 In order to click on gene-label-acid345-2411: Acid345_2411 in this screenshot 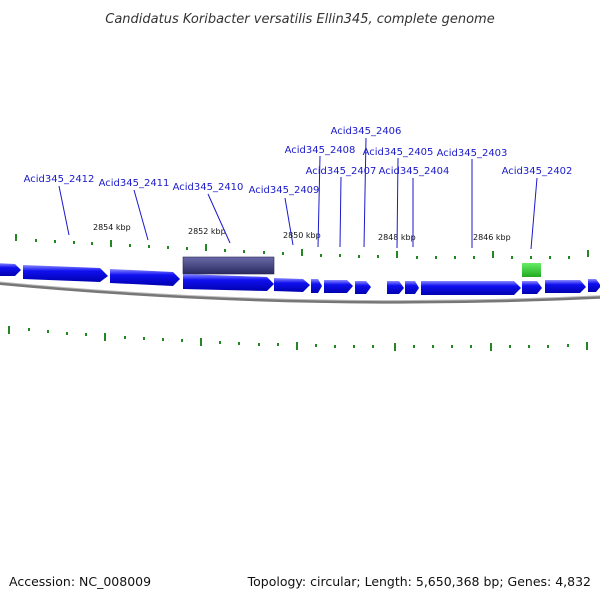, I will do `click(134, 183)`.